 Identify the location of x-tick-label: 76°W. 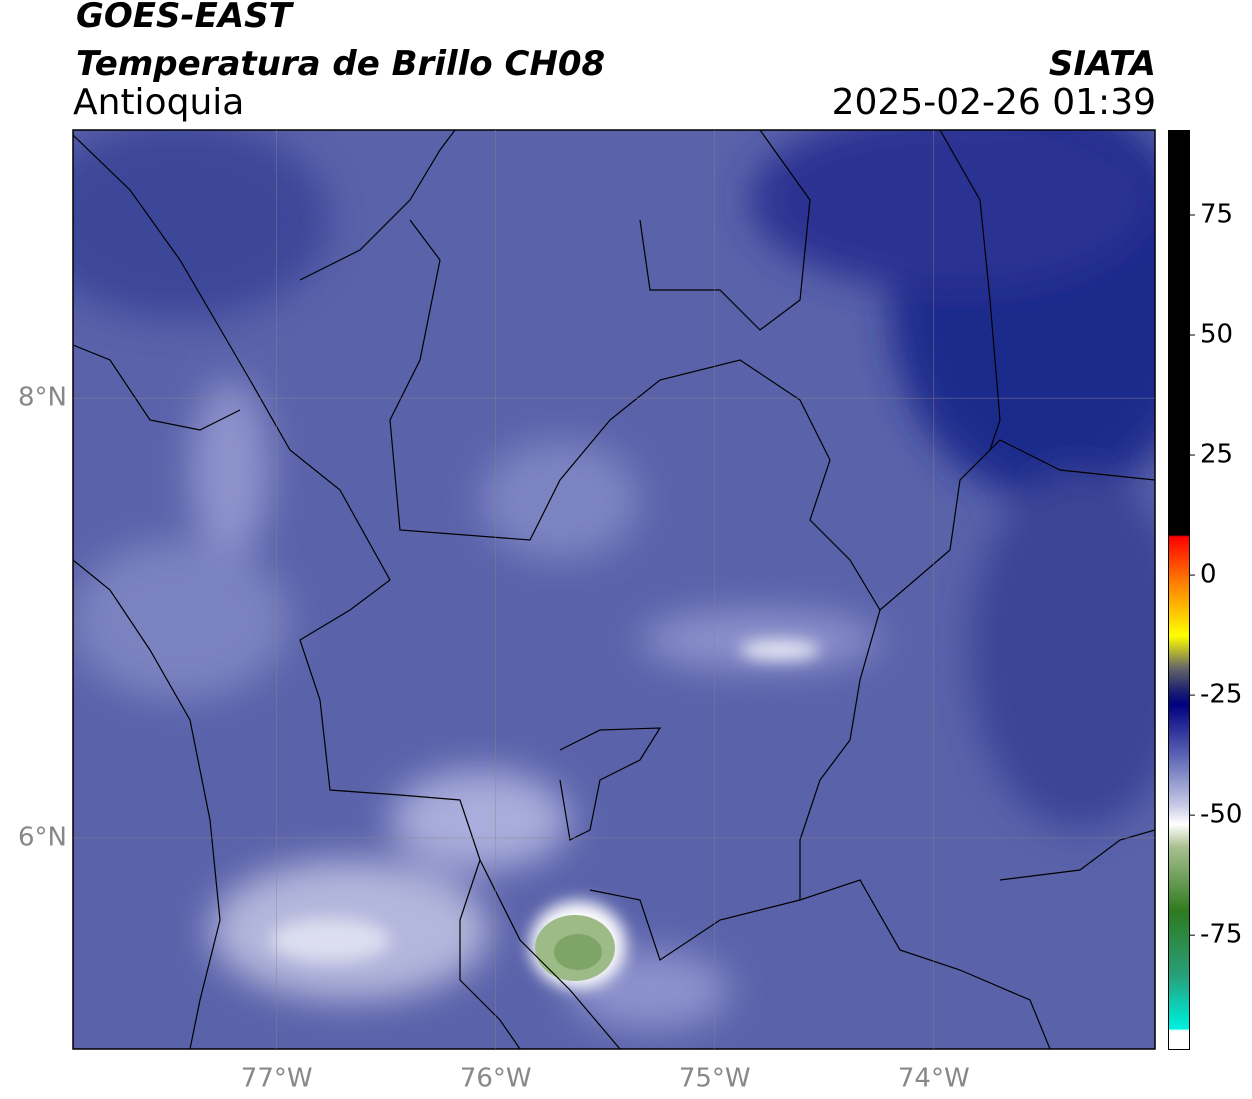
(496, 1079).